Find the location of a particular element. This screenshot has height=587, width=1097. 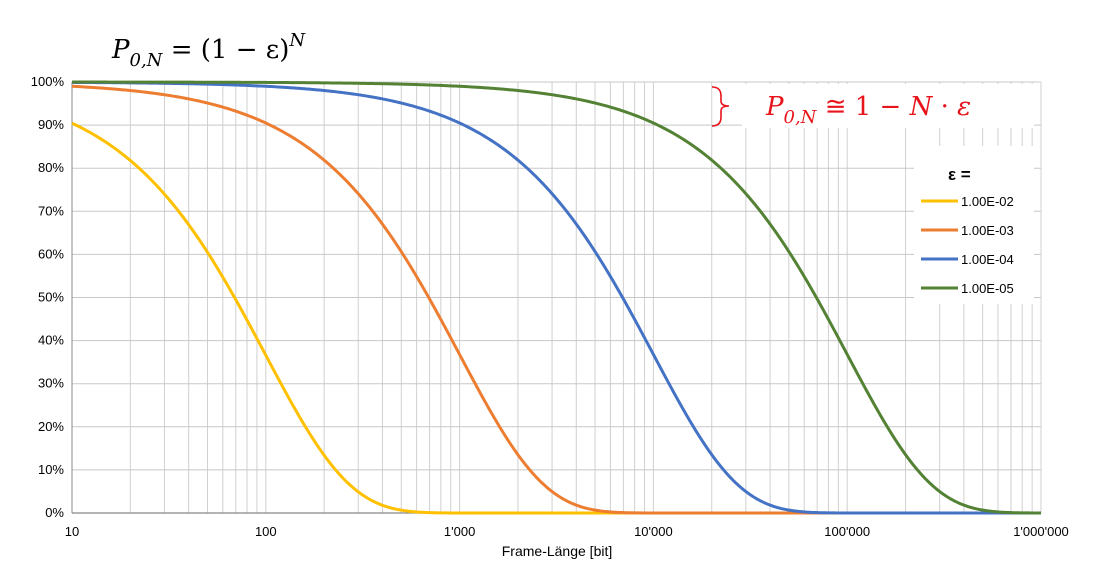

x-tick-label: 100'000 is located at coordinates (847, 531).